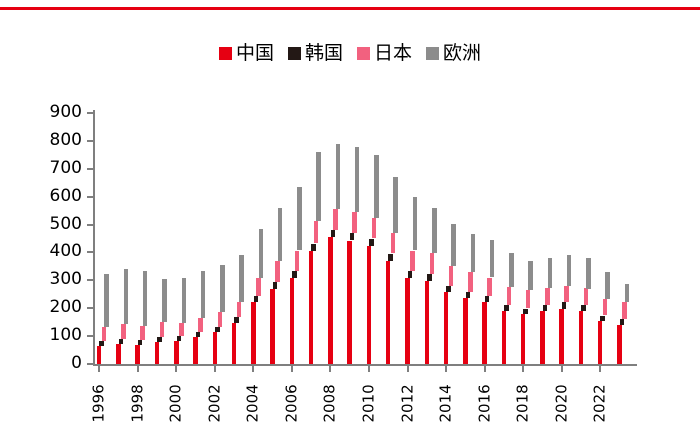  What do you see at coordinates (542, 337) in the screenshot?
I see `bar-china-2019` at bounding box center [542, 337].